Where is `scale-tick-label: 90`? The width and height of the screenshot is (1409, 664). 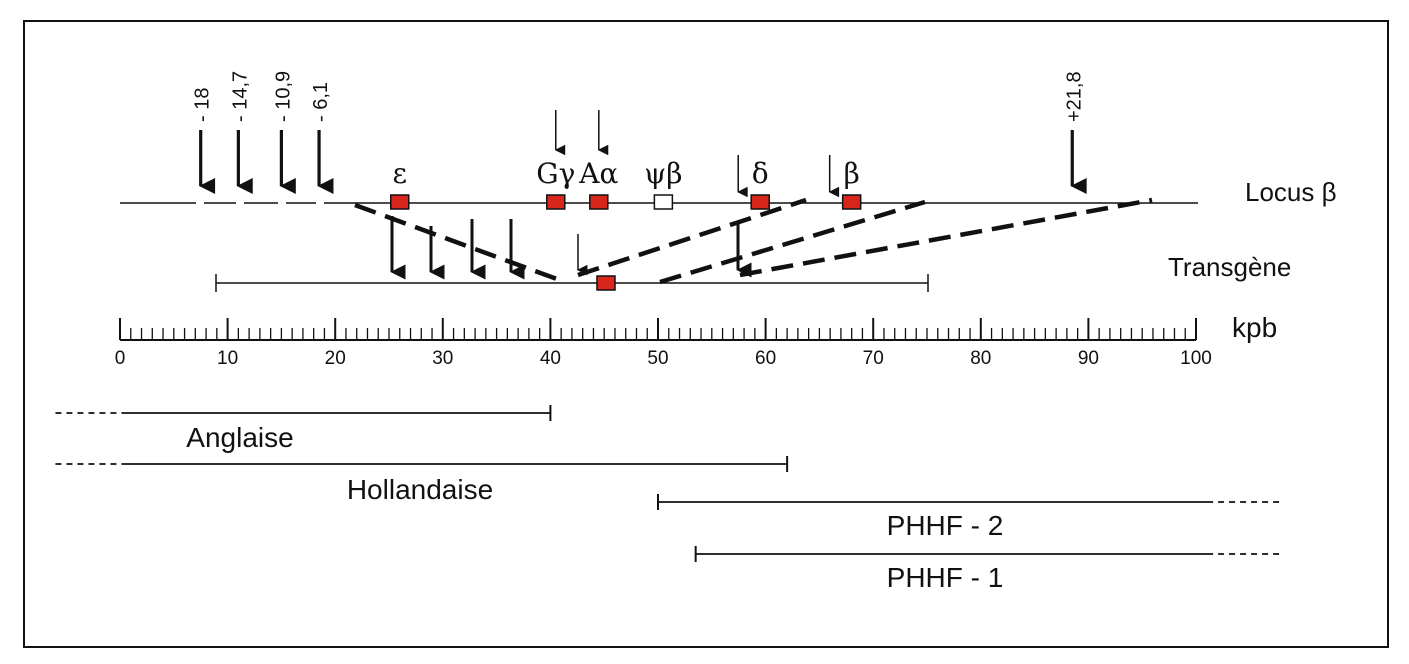 scale-tick-label: 90 is located at coordinates (1088, 358).